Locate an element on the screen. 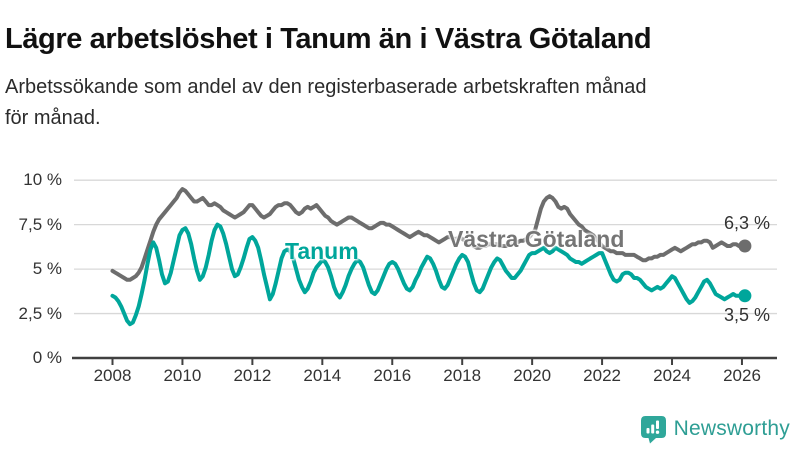  y-tick-7-5: 7,5 % is located at coordinates (40, 224).